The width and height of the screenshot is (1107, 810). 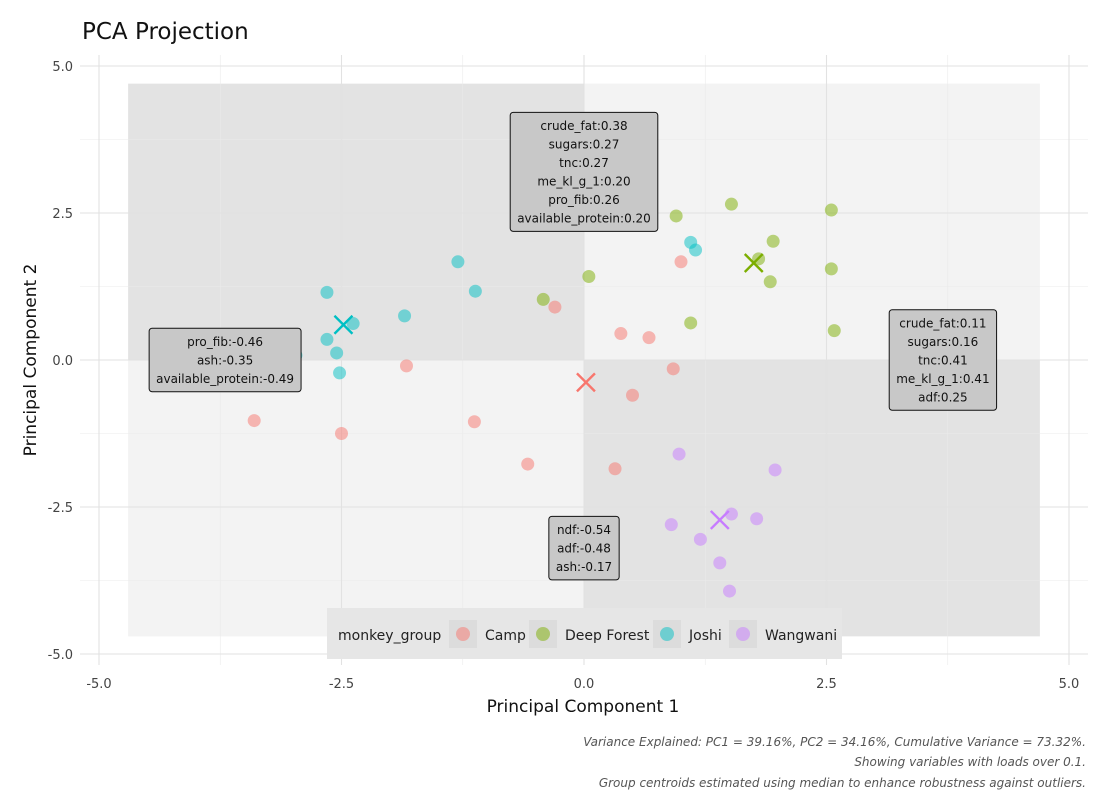 What do you see at coordinates (343, 324) in the screenshot?
I see `centroid-joshi` at bounding box center [343, 324].